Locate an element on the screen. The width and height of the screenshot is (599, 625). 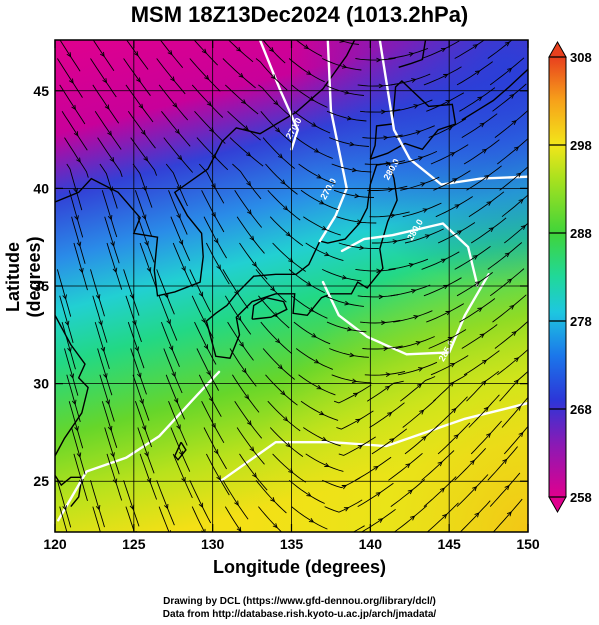
colorbar-min-arrow is located at coordinates (557, 505).